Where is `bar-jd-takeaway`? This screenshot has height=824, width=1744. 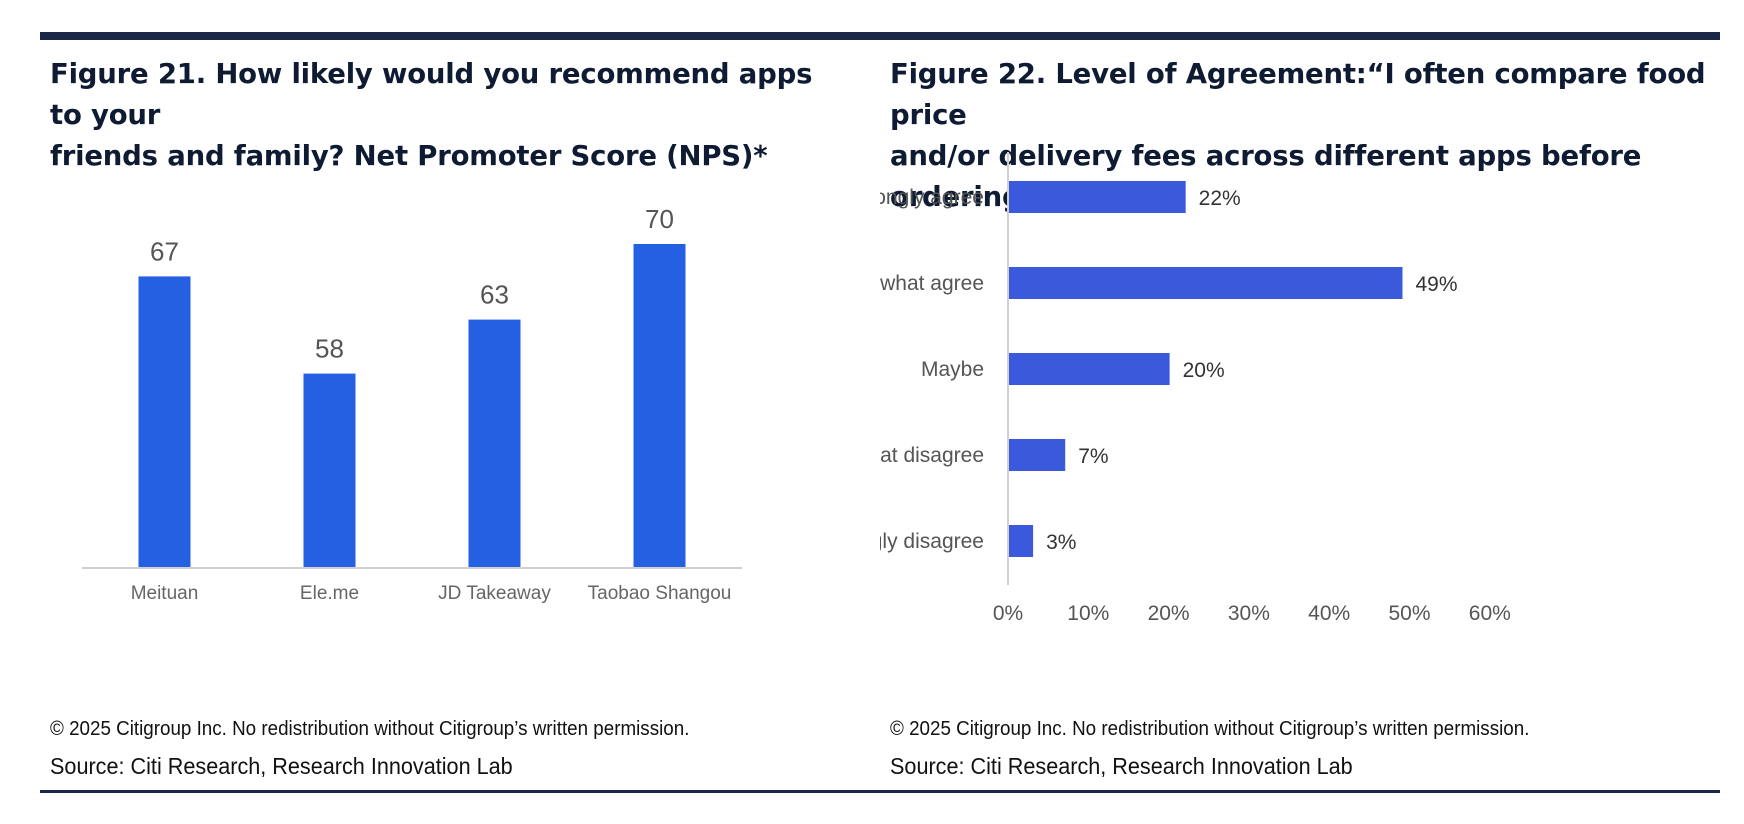
bar-jd-takeaway is located at coordinates (494, 443).